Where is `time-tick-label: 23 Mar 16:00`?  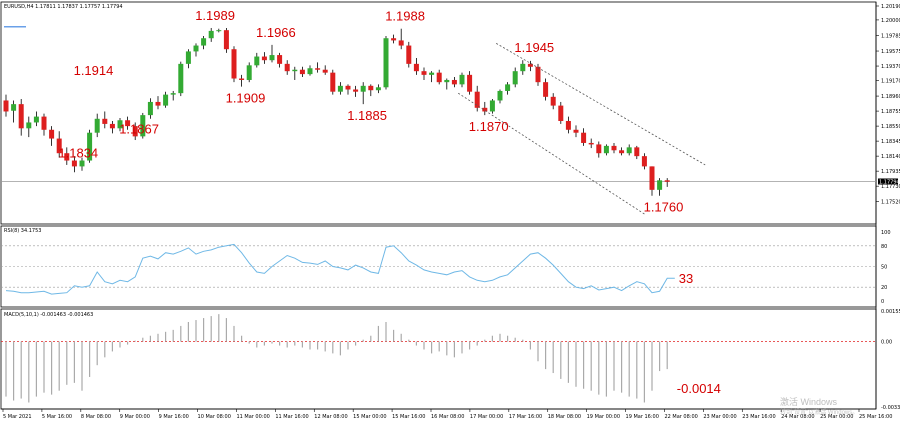
time-tick-label: 23 Mar 16:00 is located at coordinates (758, 417).